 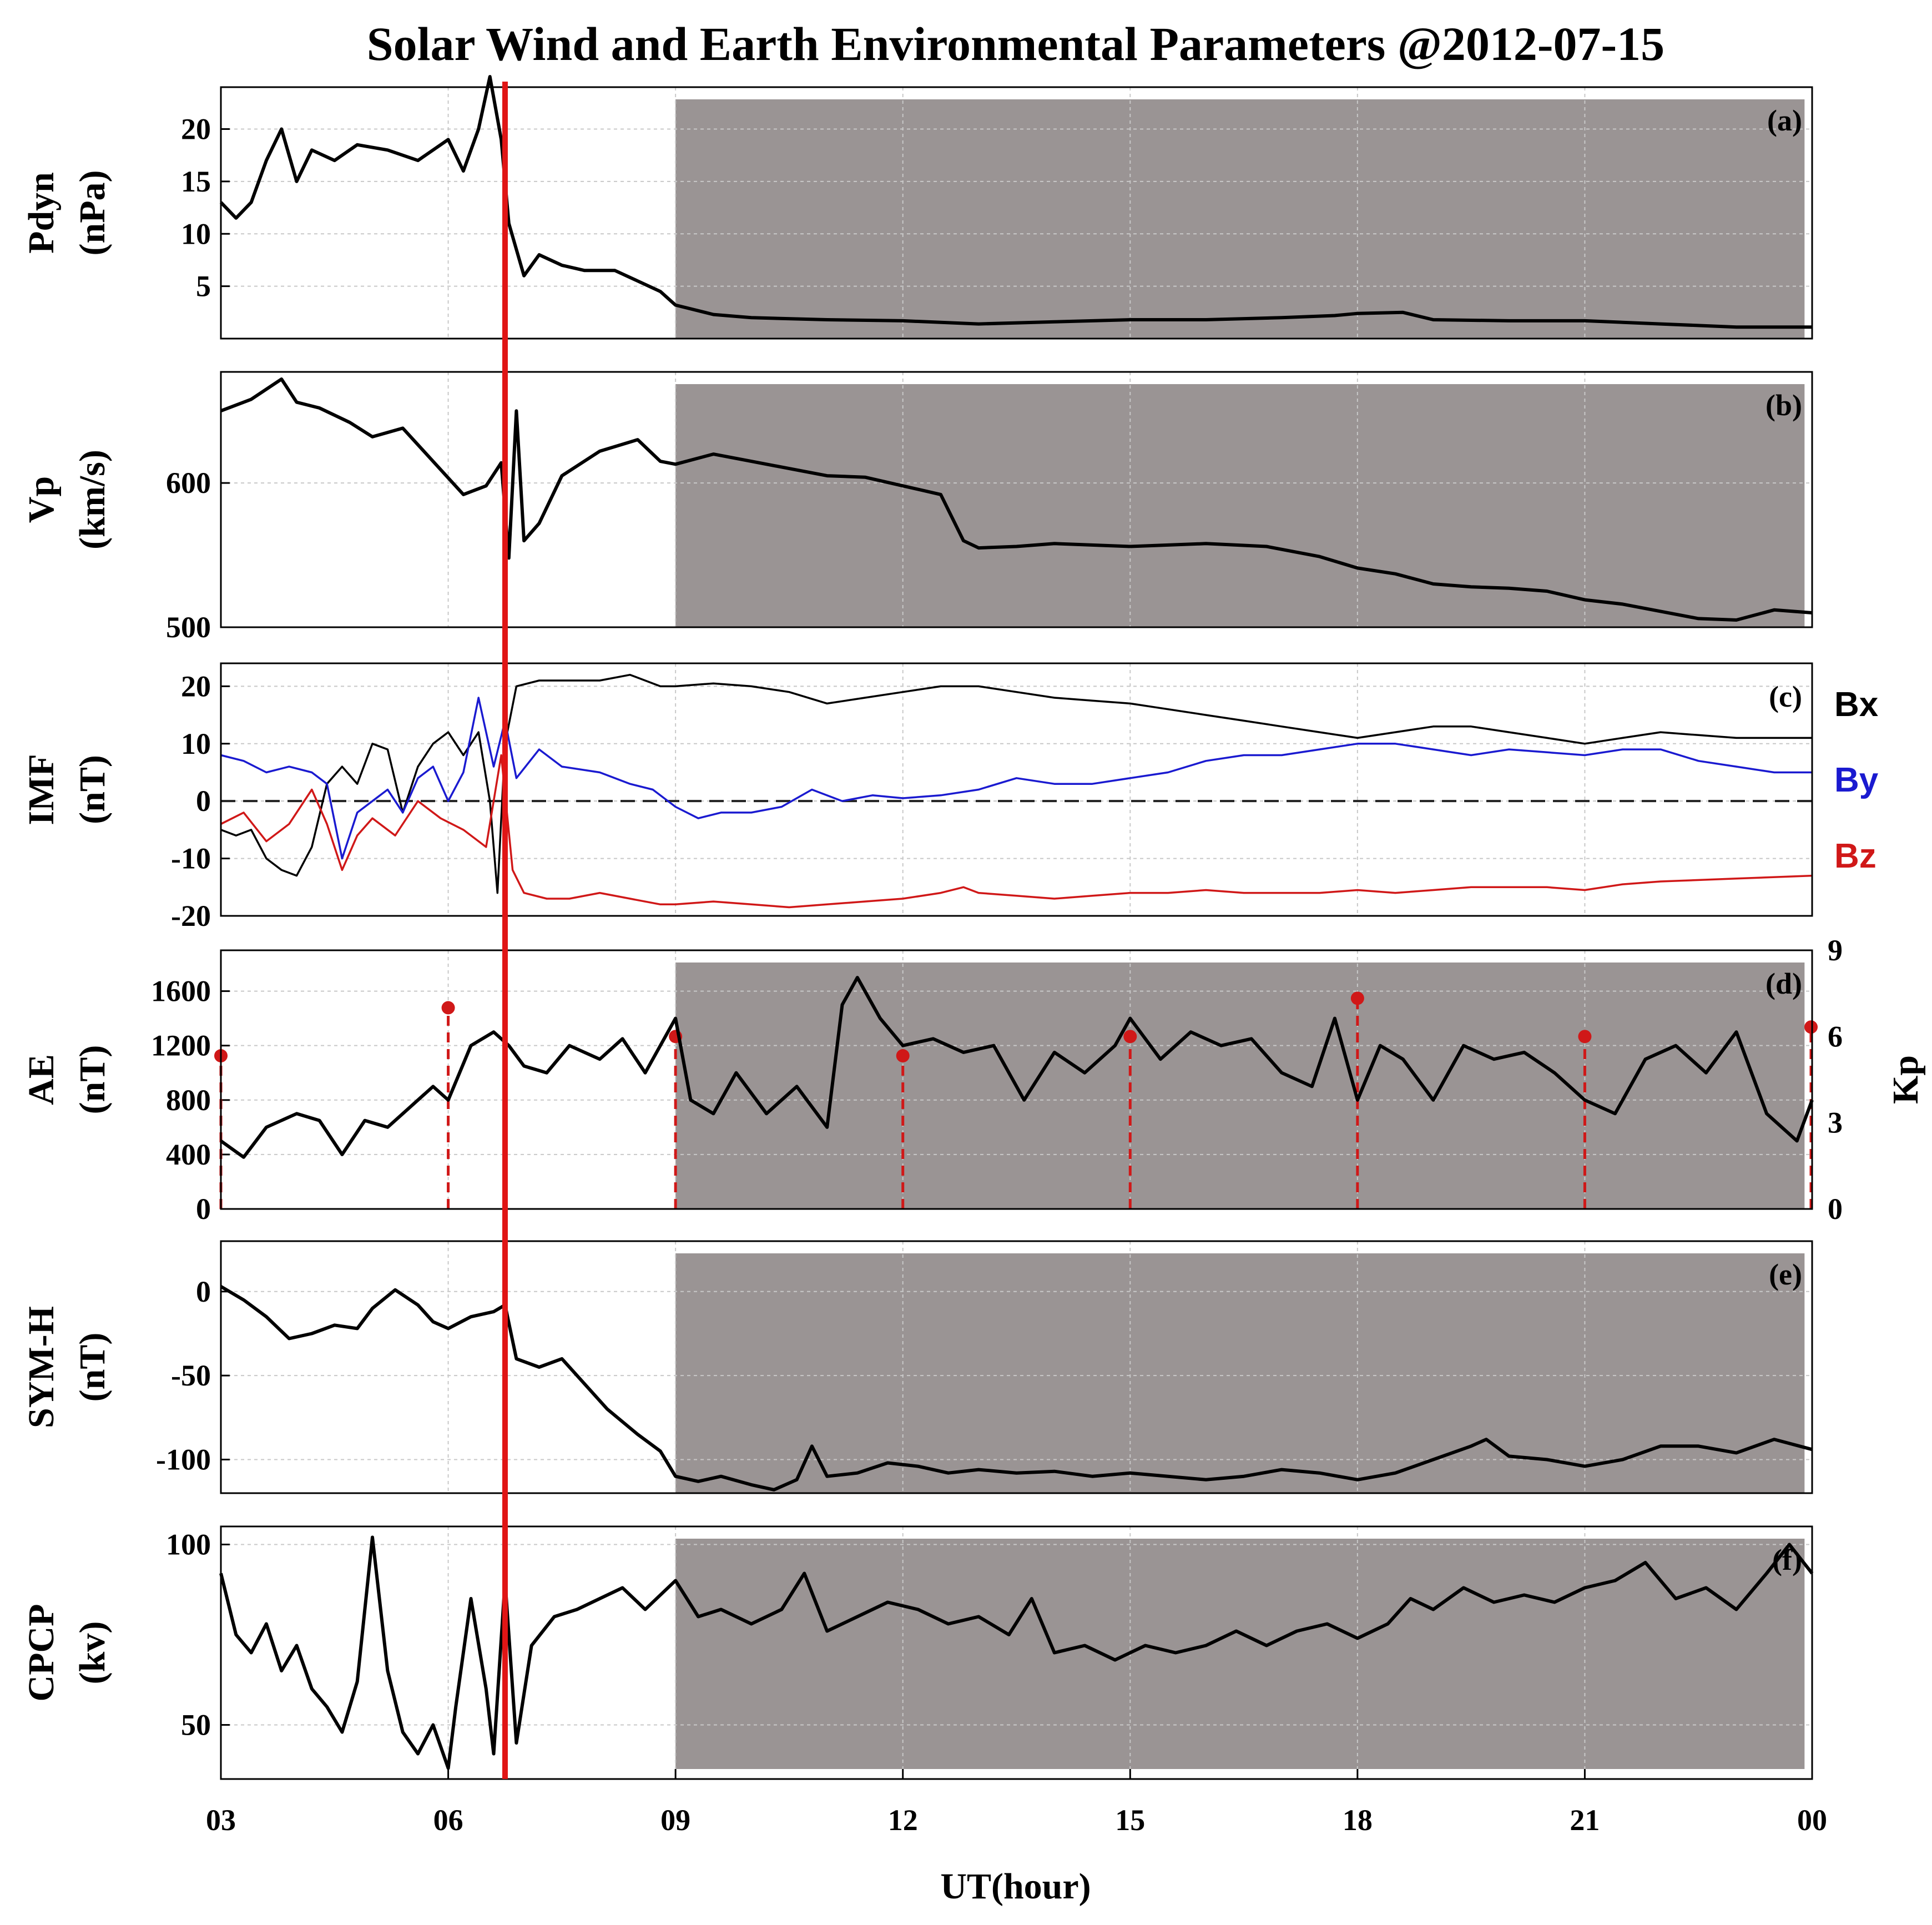 What do you see at coordinates (1240, 505) in the screenshot?
I see `shaded-interval-b` at bounding box center [1240, 505].